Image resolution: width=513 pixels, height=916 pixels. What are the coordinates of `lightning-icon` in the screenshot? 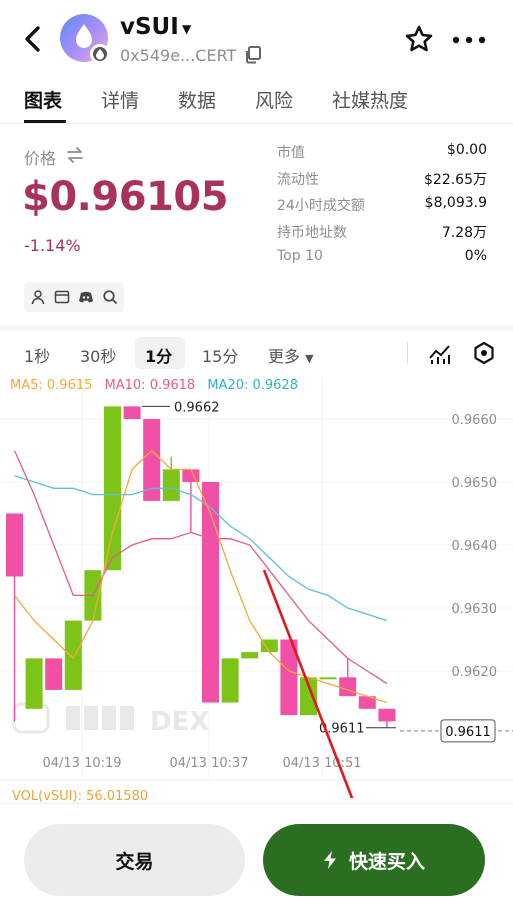 It's located at (329, 860).